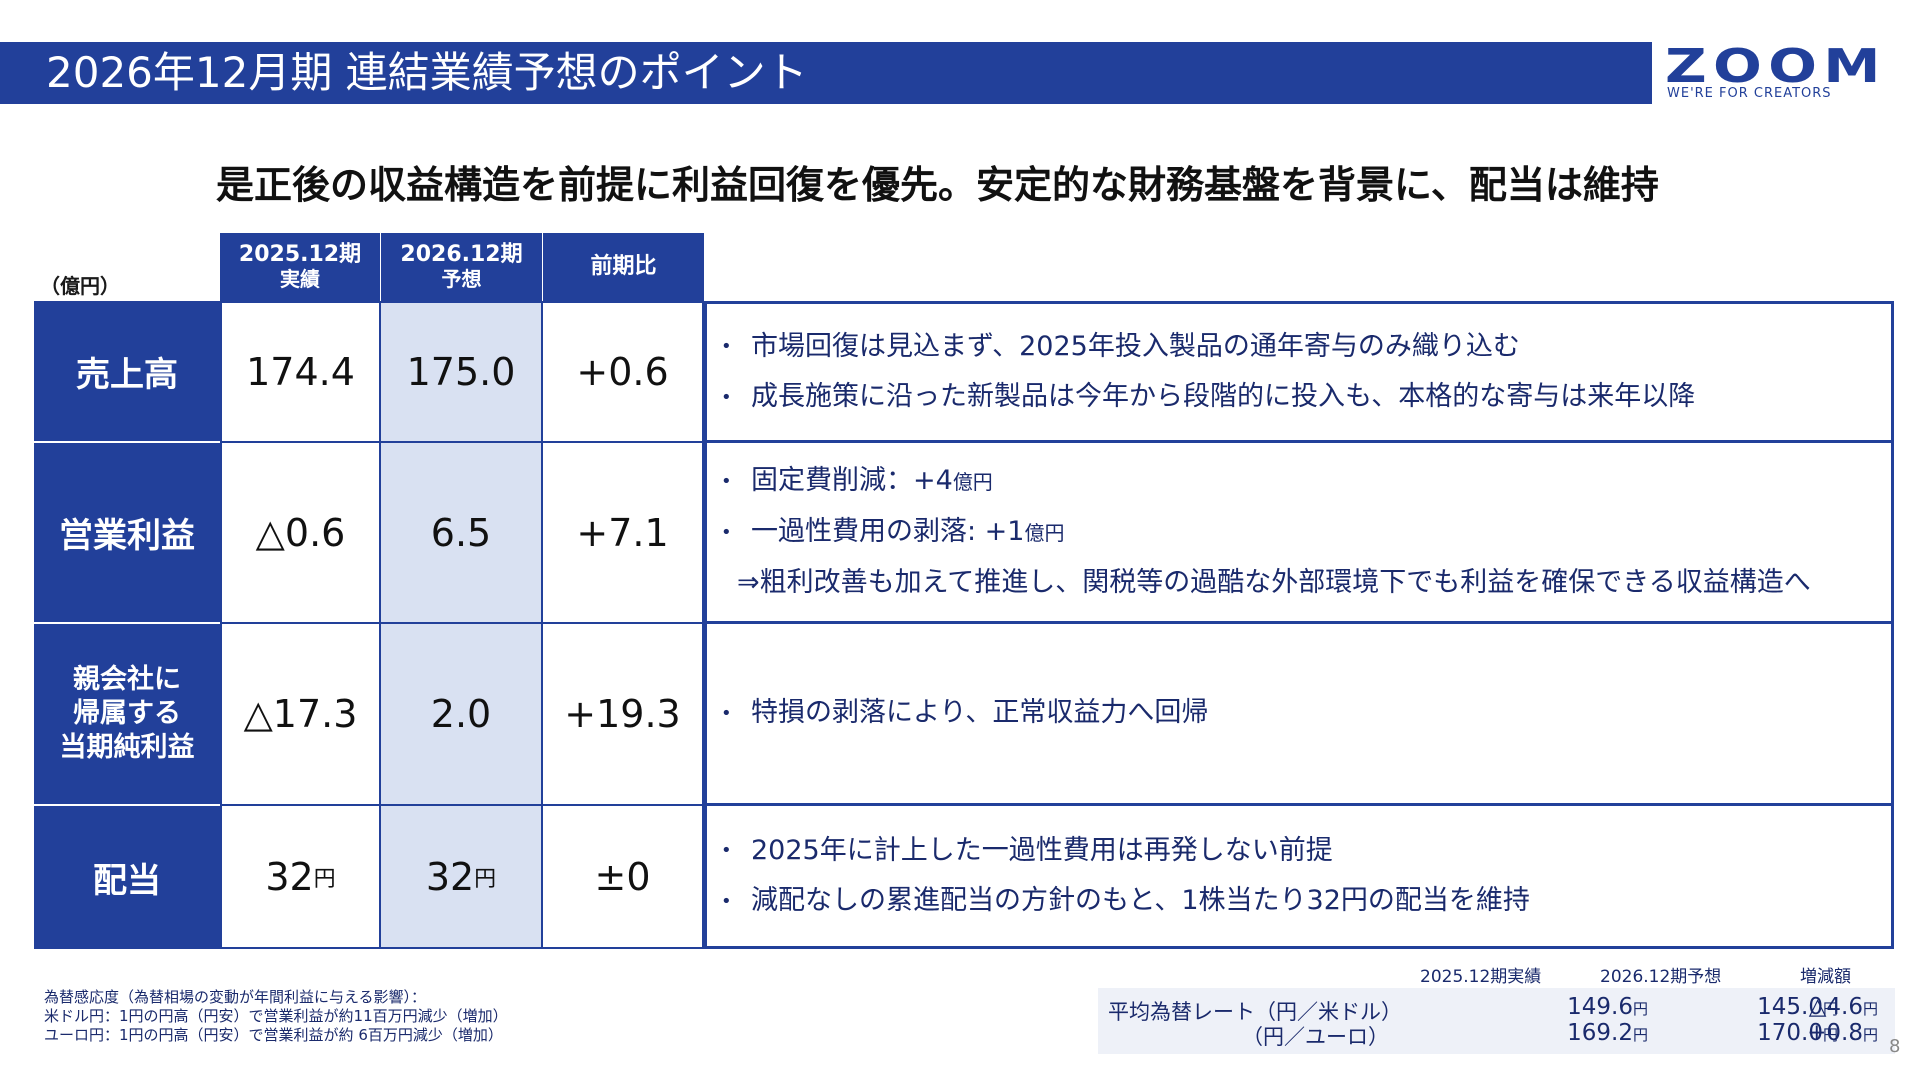  Describe the element at coordinates (1895, 1046) in the screenshot. I see `page-number: 8` at that location.